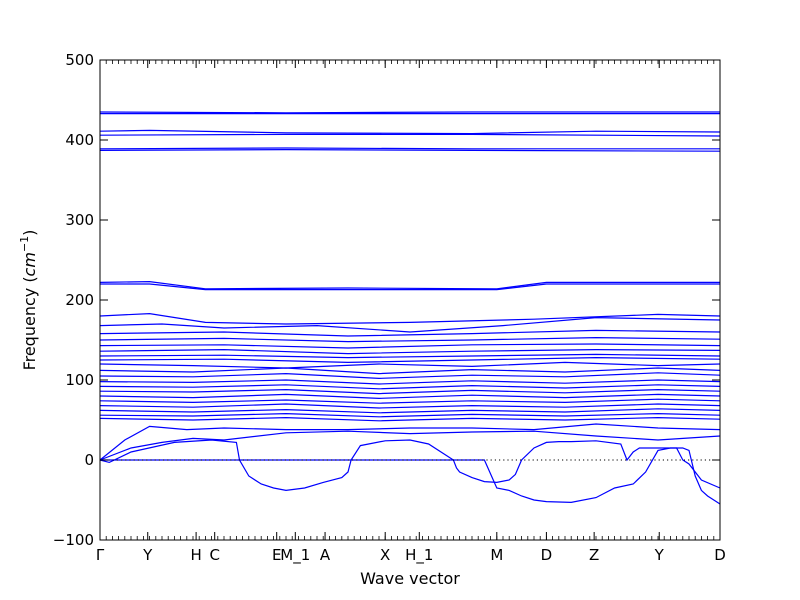 This screenshot has height=600, width=800. Describe the element at coordinates (720, 555) in the screenshot. I see `x-tick-label-13: D` at that location.